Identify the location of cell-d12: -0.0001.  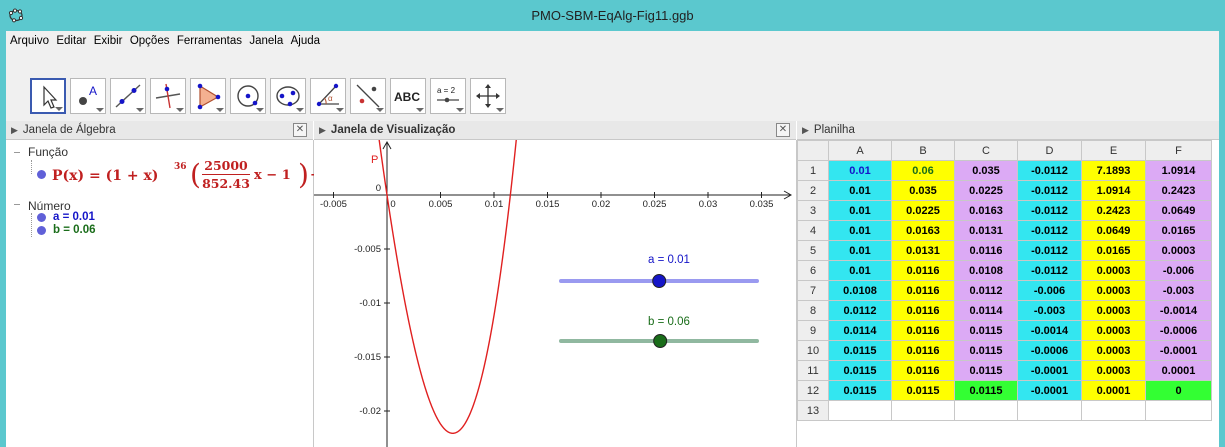
(1049, 390).